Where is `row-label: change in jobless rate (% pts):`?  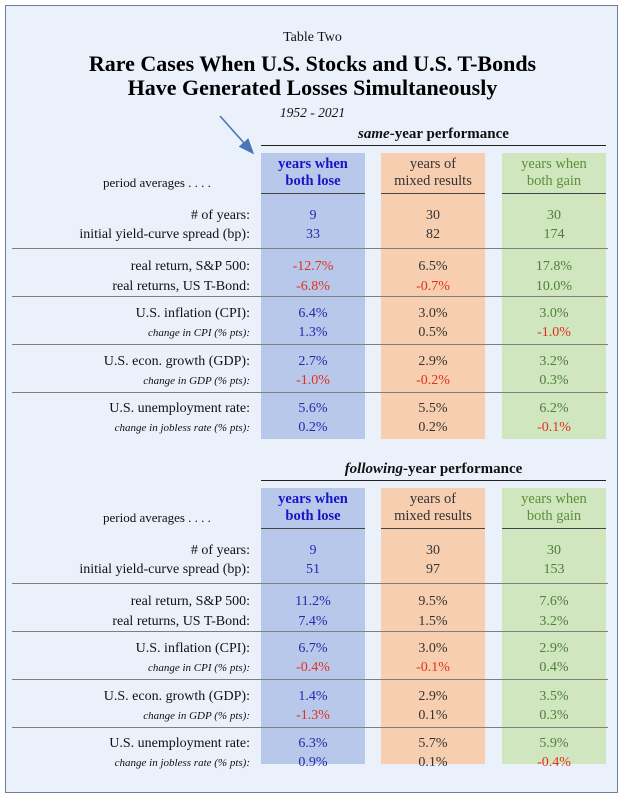
row-label: change in jobless rate (% pts): is located at coordinates (182, 428).